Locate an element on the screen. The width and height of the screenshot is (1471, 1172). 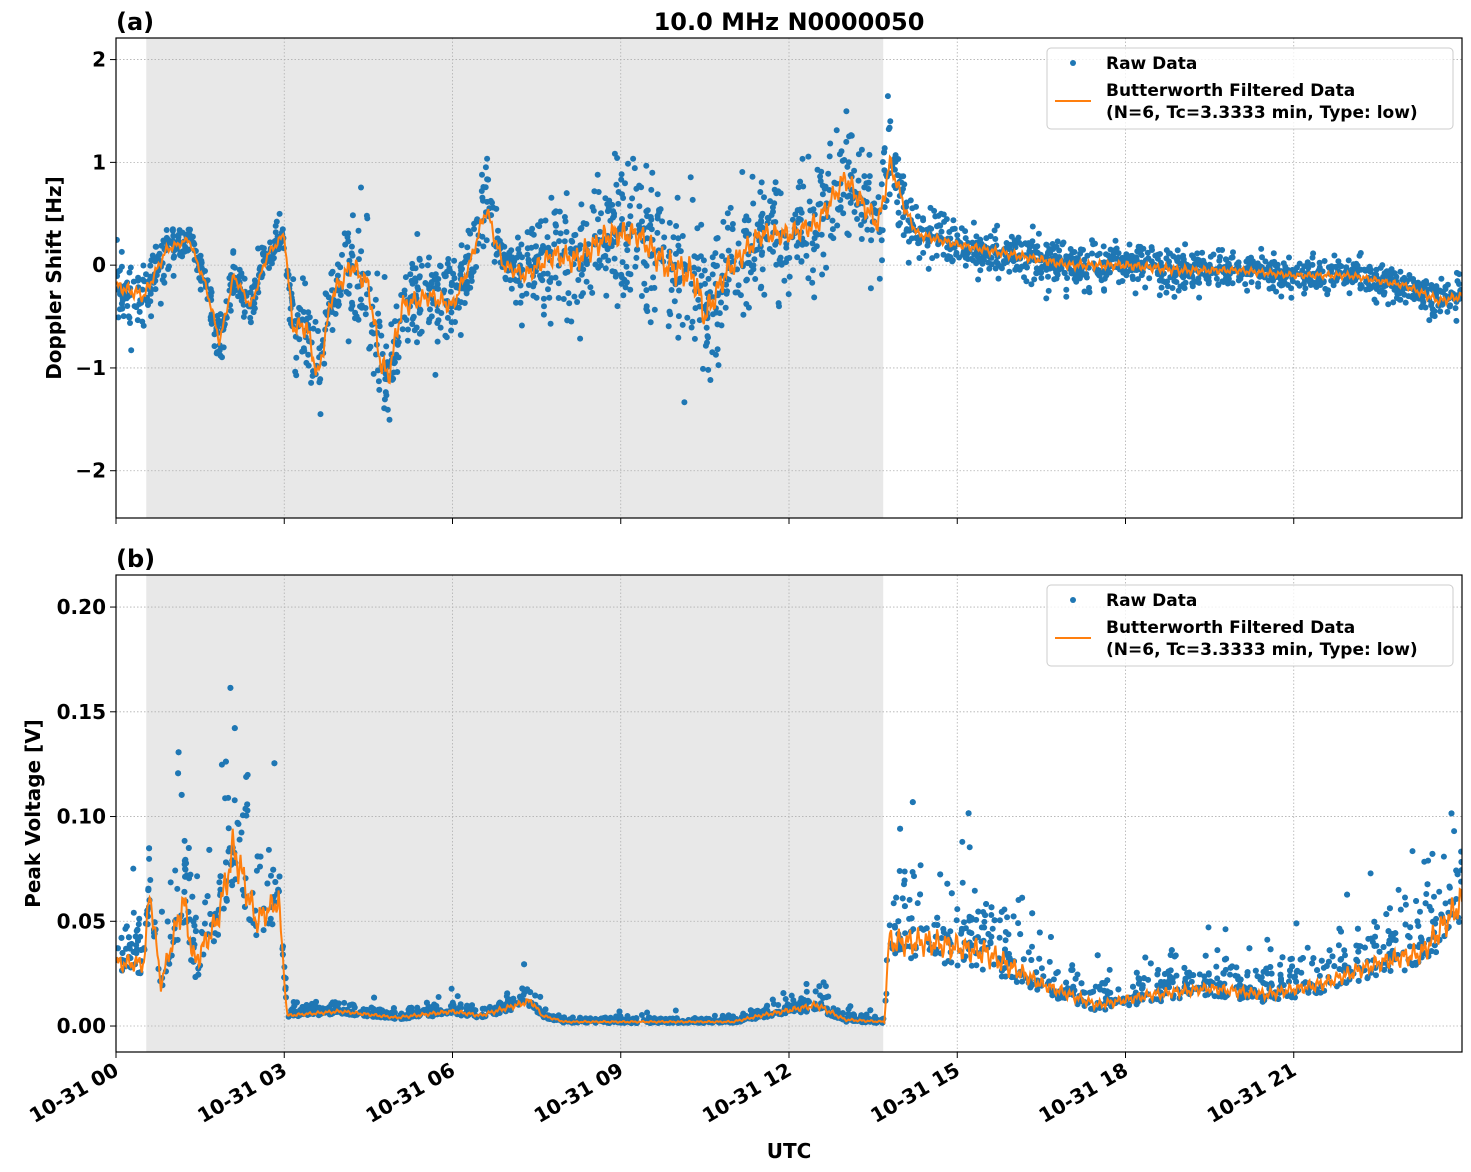
y-tick-label: 0.00 is located at coordinates (81, 1026).